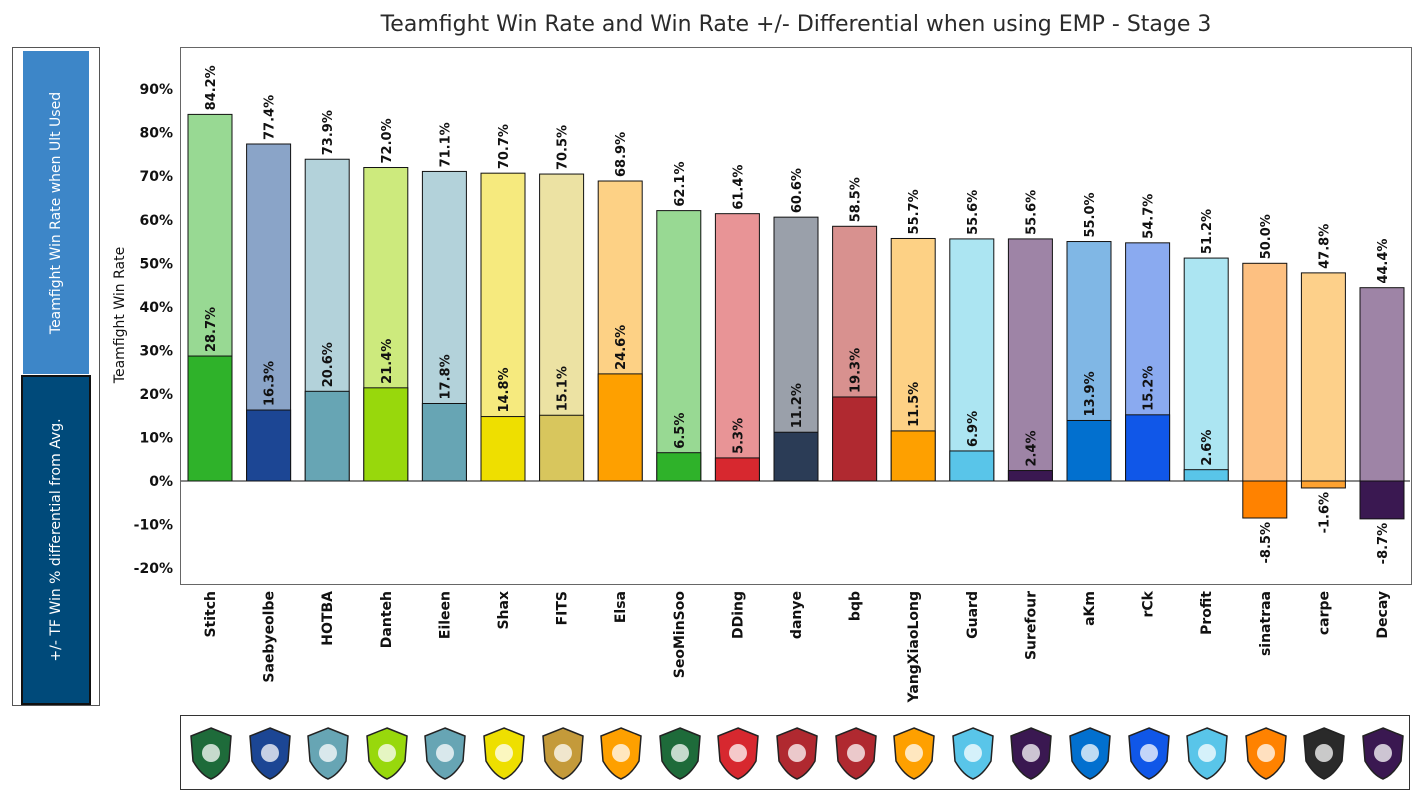  Describe the element at coordinates (387, 361) in the screenshot. I see `data-label-differential: 21.4%` at that location.